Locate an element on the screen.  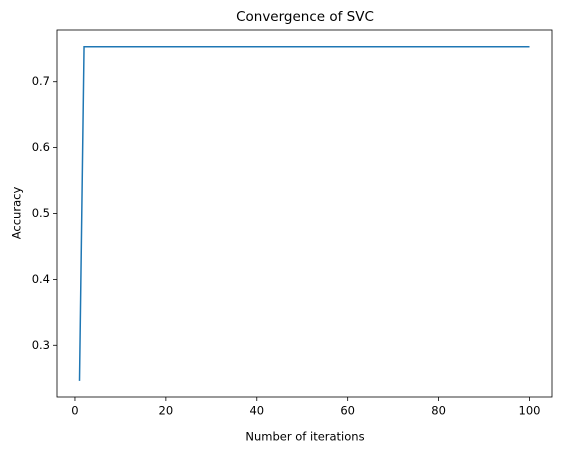
x-tick-label: 80 is located at coordinates (438, 411).